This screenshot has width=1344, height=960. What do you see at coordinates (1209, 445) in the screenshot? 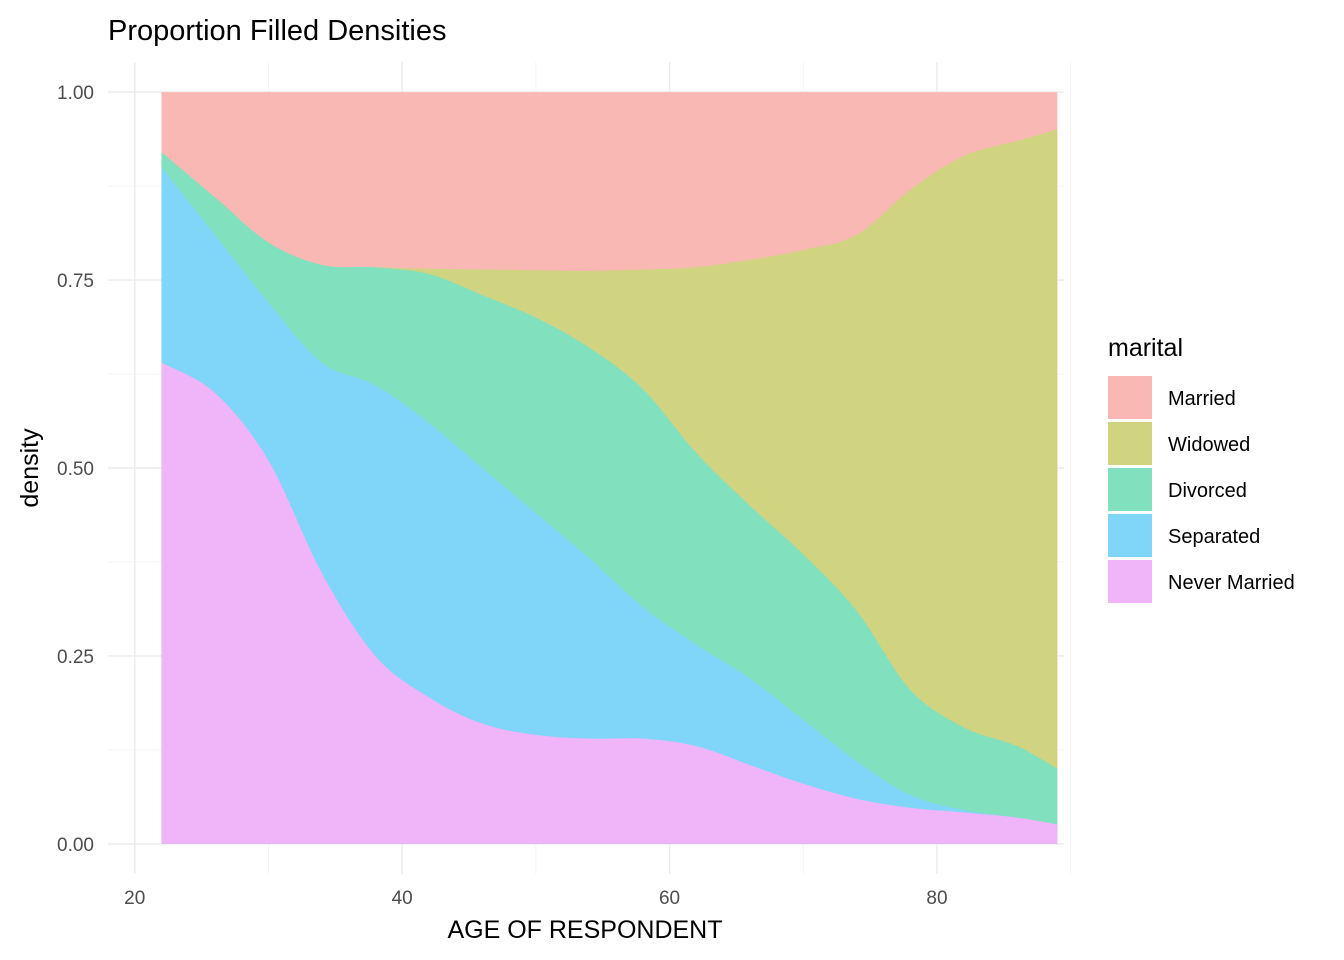
I see `legend-label: Widowed` at bounding box center [1209, 445].